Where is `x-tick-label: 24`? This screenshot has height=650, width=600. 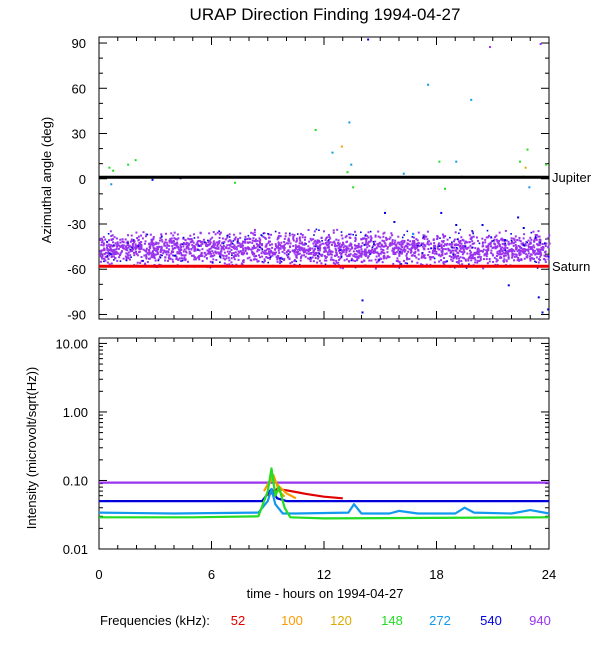 x-tick-label: 24 is located at coordinates (549, 574).